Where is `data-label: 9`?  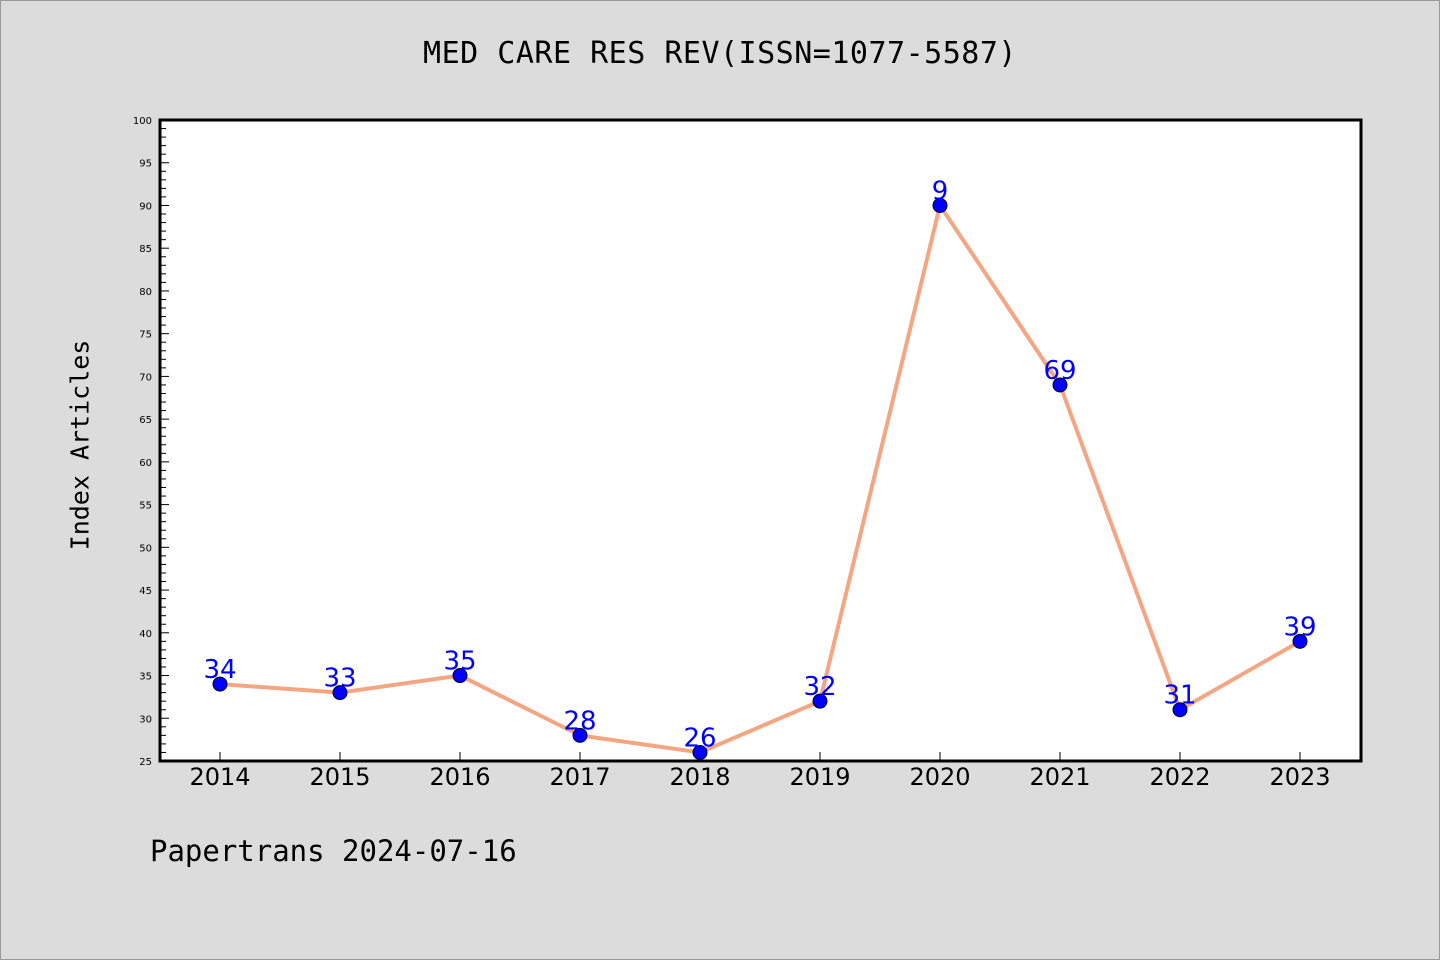
data-label: 9 is located at coordinates (940, 191).